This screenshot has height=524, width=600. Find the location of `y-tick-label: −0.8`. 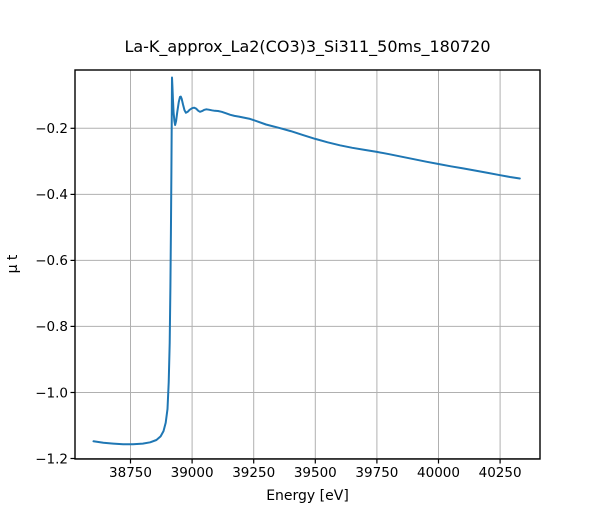

y-tick-label: −0.8 is located at coordinates (51, 327).